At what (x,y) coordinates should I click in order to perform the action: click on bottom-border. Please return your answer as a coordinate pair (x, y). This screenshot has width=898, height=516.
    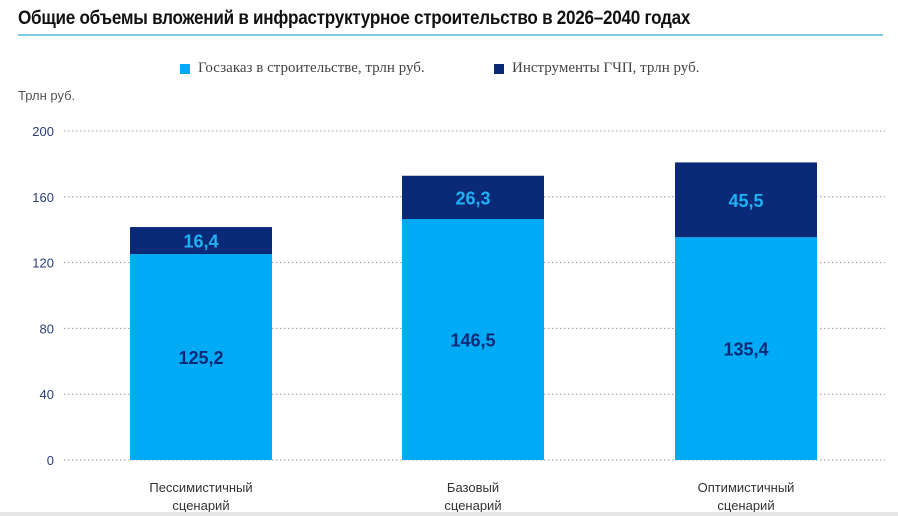
    Looking at the image, I should click on (449, 514).